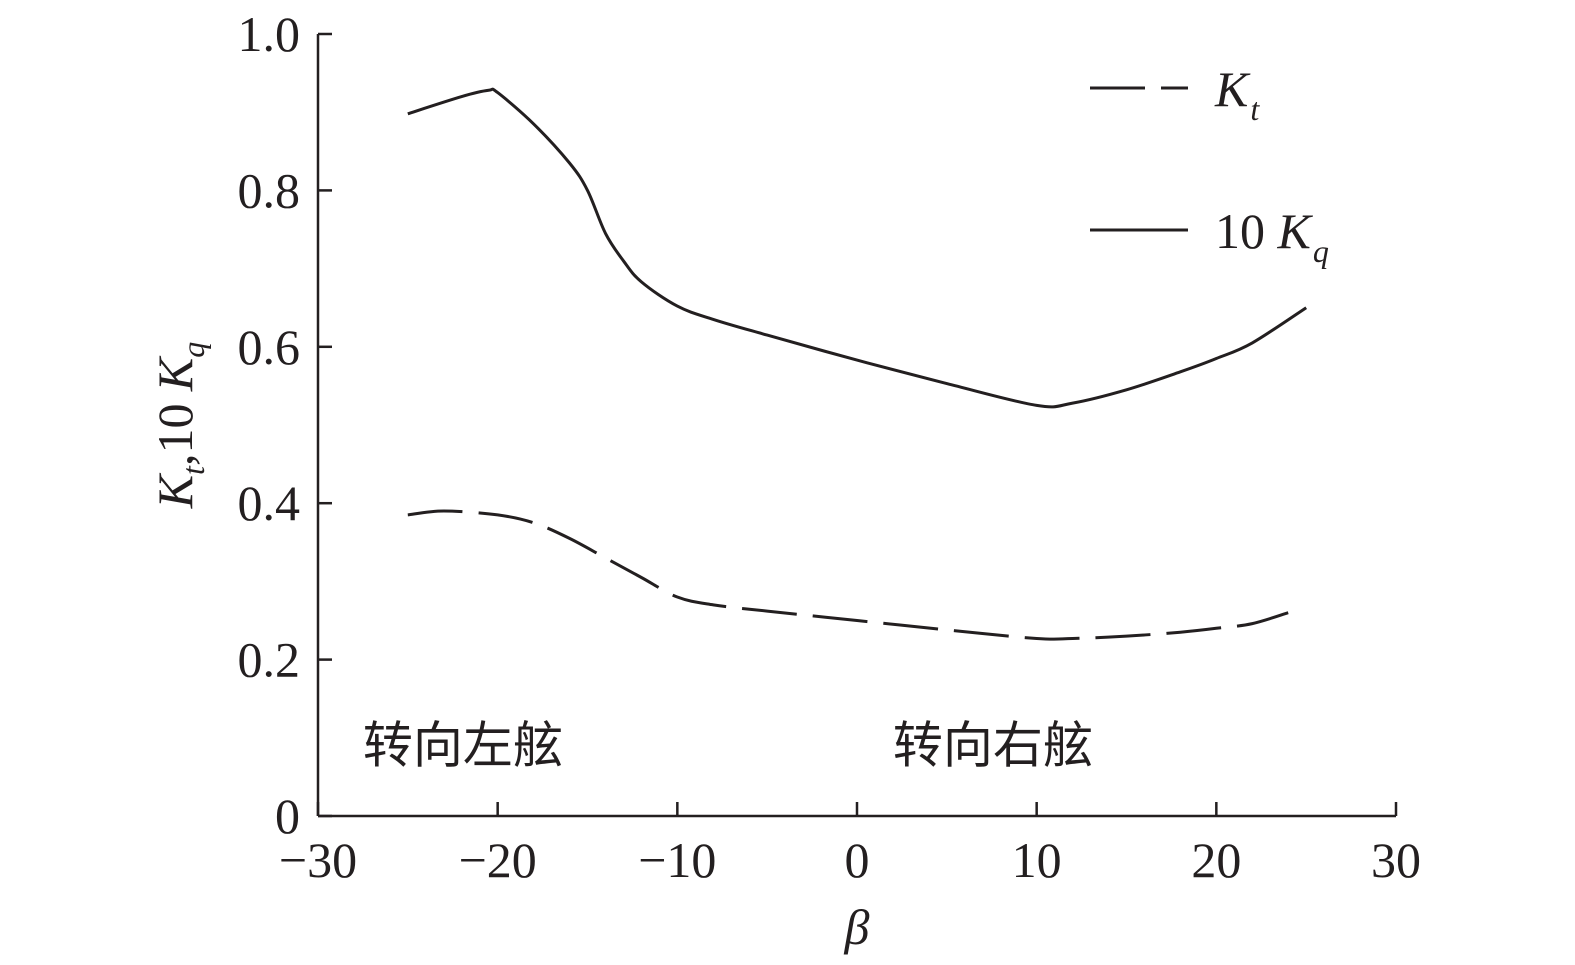 The height and width of the screenshot is (965, 1575). I want to click on y-tick-label: 0.4, so click(269, 503).